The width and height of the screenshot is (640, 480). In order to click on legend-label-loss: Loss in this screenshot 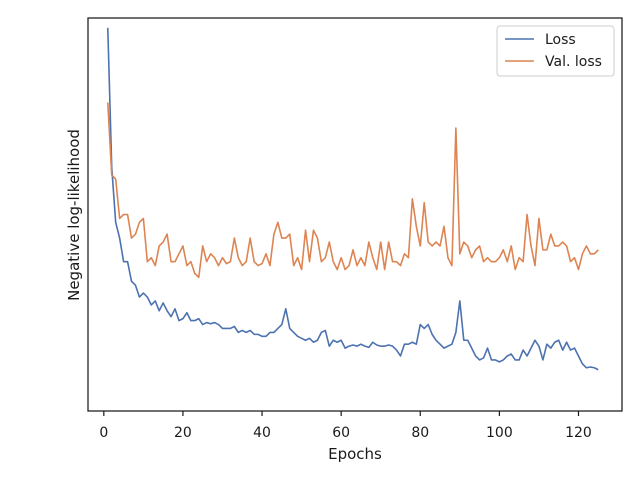, I will do `click(560, 40)`.